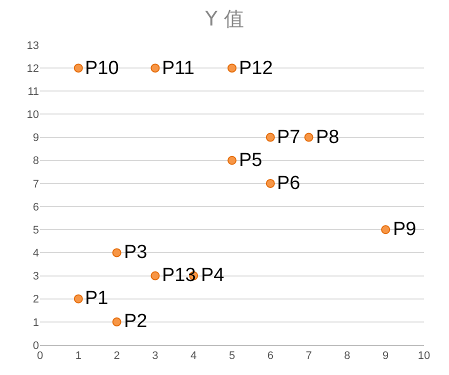 The height and width of the screenshot is (375, 449). Describe the element at coordinates (256, 68) in the screenshot. I see `annotation: P12` at that location.